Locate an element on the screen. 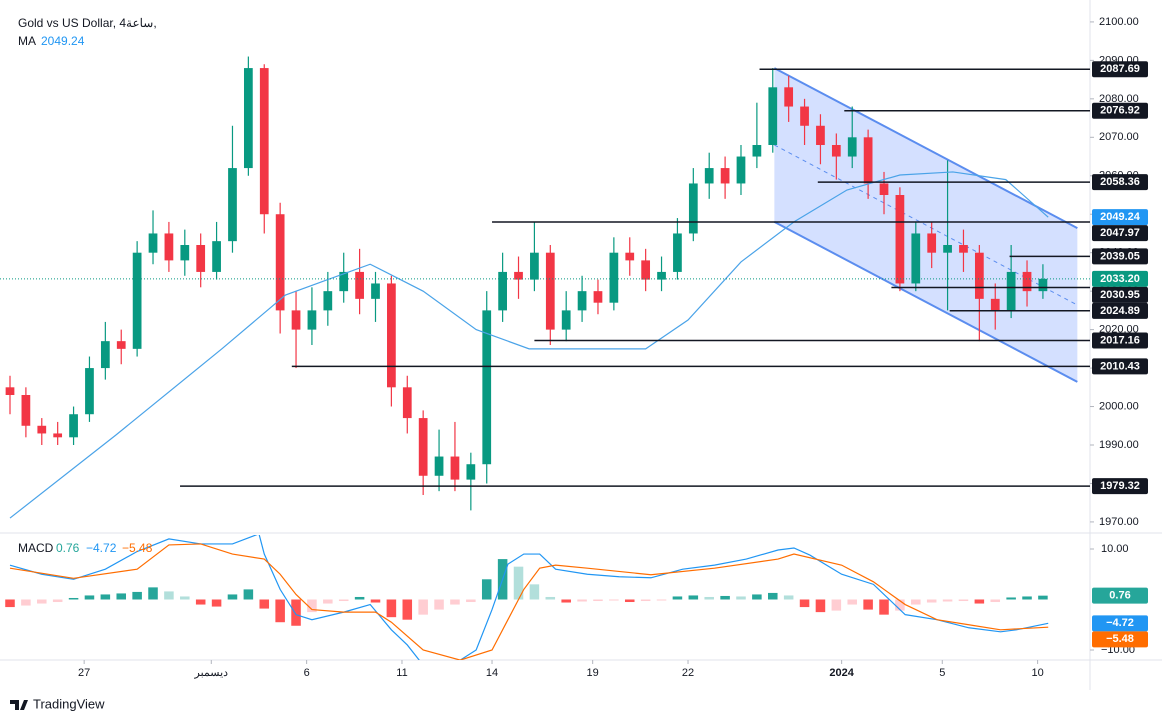 The width and height of the screenshot is (1162, 723). x-tick-label: 19 is located at coordinates (593, 673).